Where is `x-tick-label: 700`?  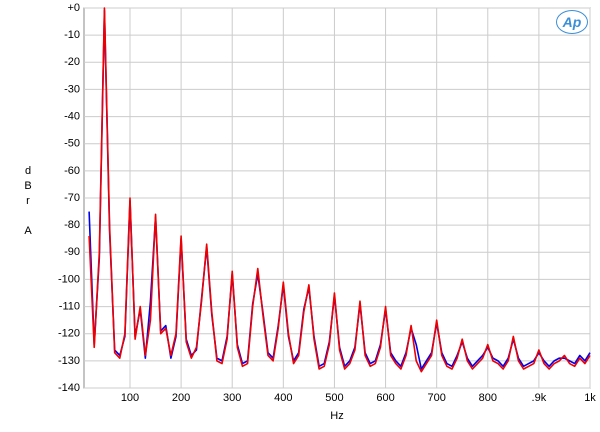
x-tick-label: 700 is located at coordinates (436, 398).